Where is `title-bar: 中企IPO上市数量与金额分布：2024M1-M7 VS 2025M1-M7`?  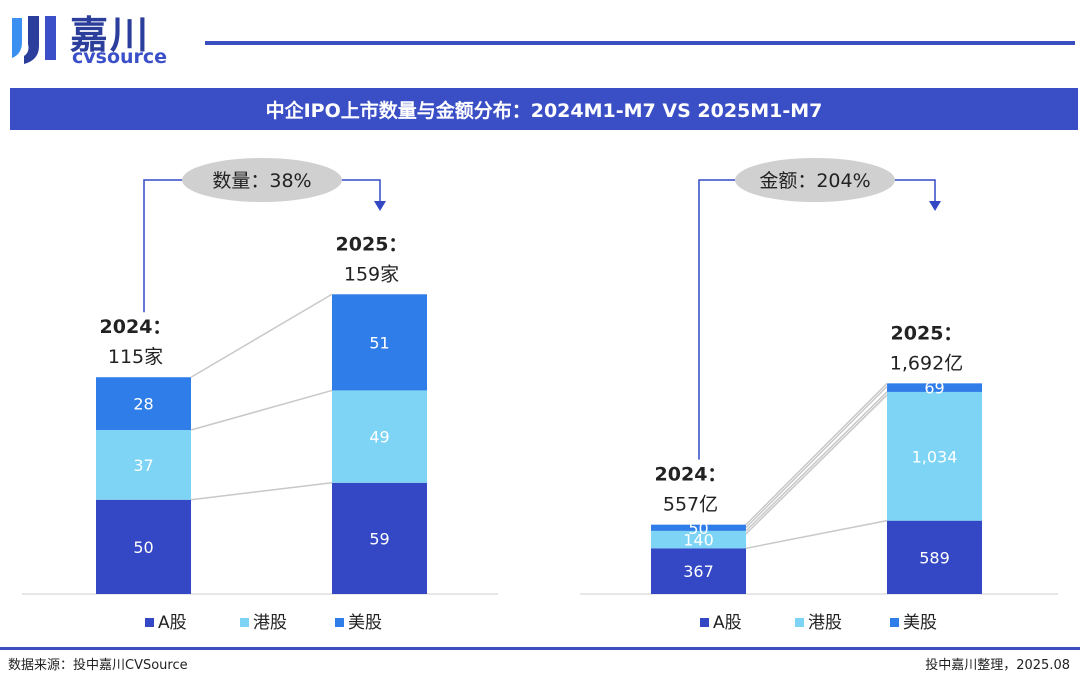 title-bar: 中企IPO上市数量与金额分布：2024M1-M7 VS 2025M1-M7 is located at coordinates (544, 109).